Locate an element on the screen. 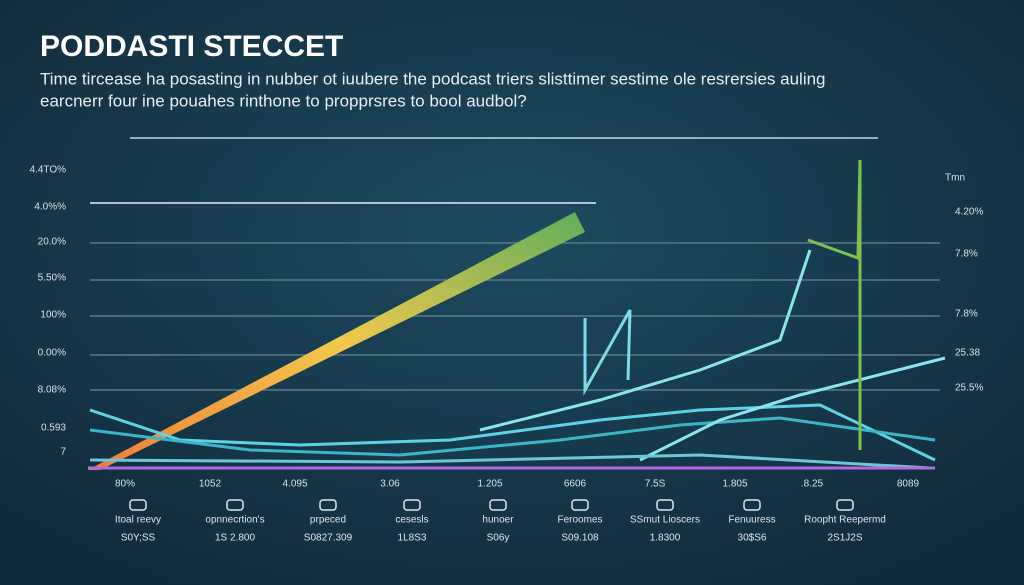 This screenshot has height=585, width=1024. amount: S09.108 is located at coordinates (580, 538).